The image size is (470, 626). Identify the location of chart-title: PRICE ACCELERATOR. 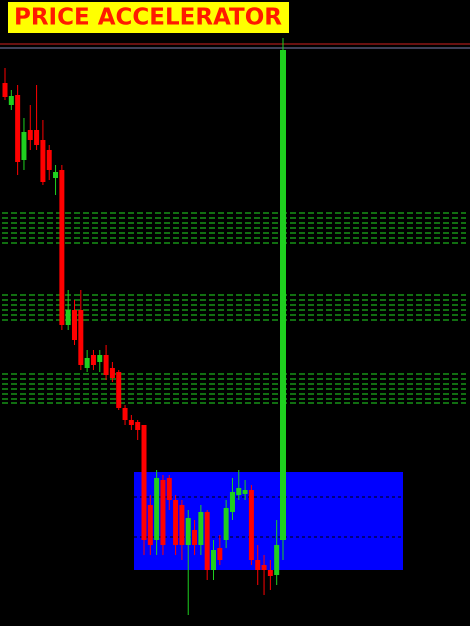
(148, 18).